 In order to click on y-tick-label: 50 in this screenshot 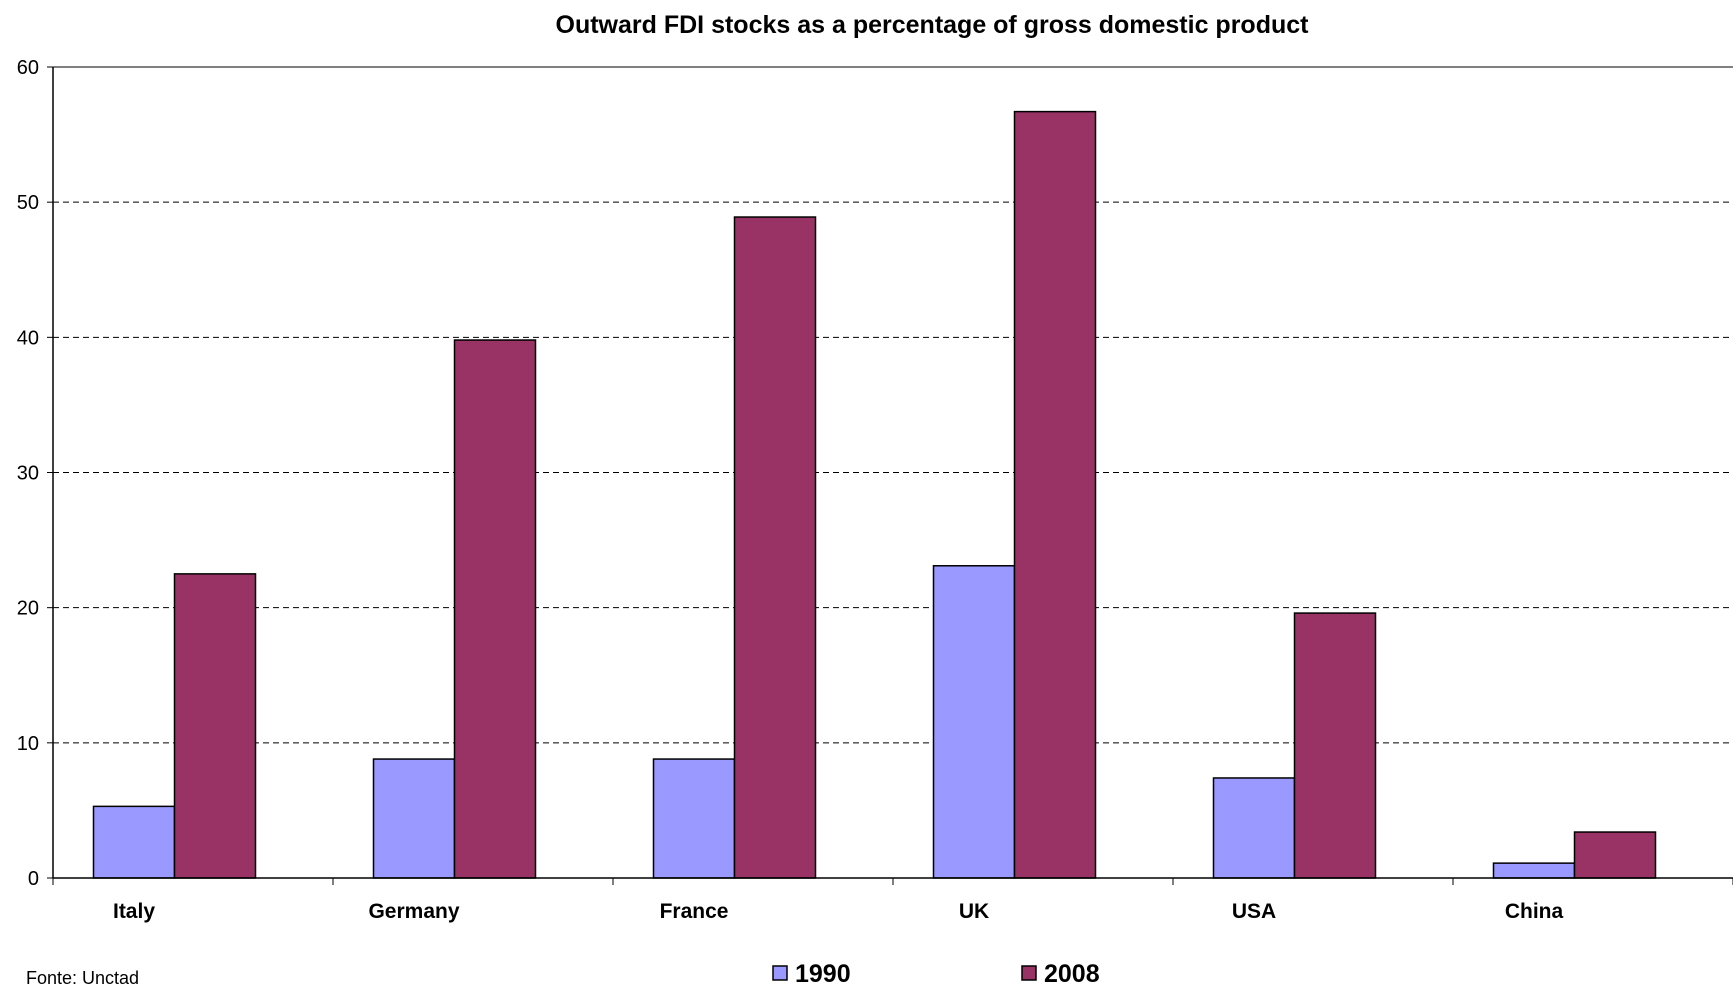, I will do `click(28, 203)`.